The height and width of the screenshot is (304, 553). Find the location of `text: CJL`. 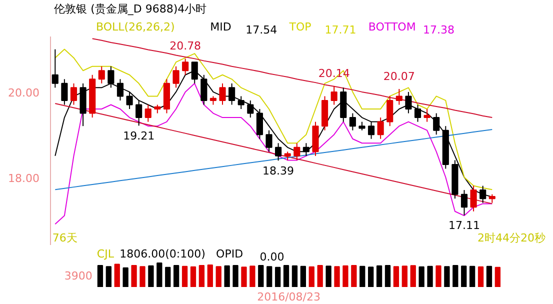

text: CJL is located at coordinates (105, 254).